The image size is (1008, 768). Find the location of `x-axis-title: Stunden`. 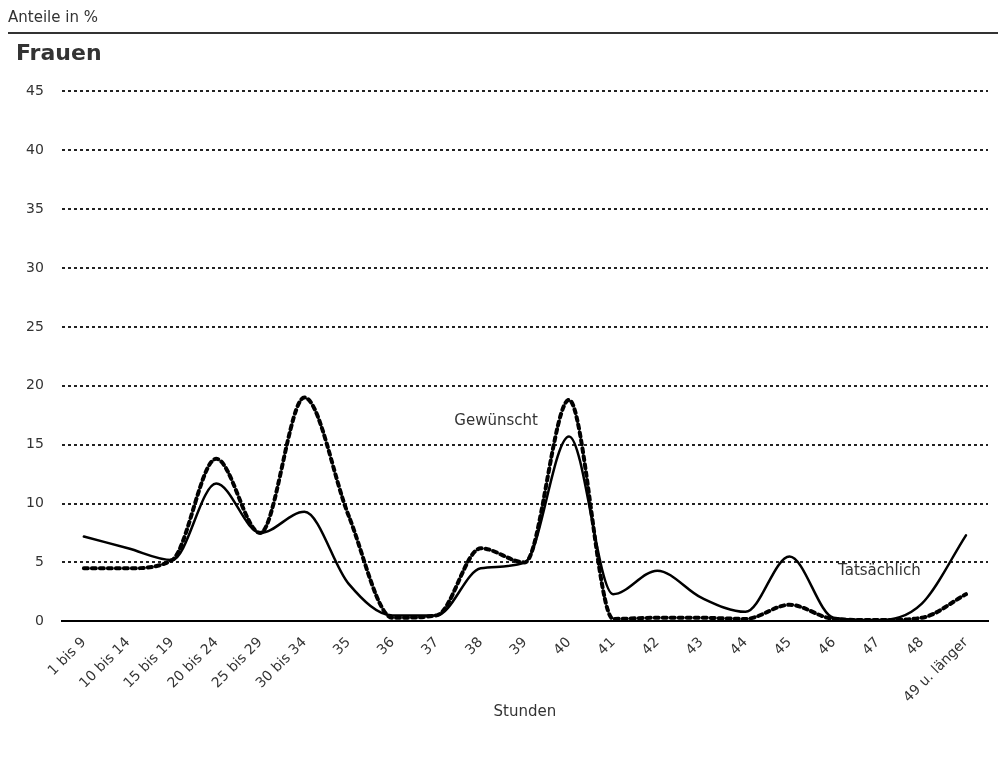

x-axis-title: Stunden is located at coordinates (525, 710).